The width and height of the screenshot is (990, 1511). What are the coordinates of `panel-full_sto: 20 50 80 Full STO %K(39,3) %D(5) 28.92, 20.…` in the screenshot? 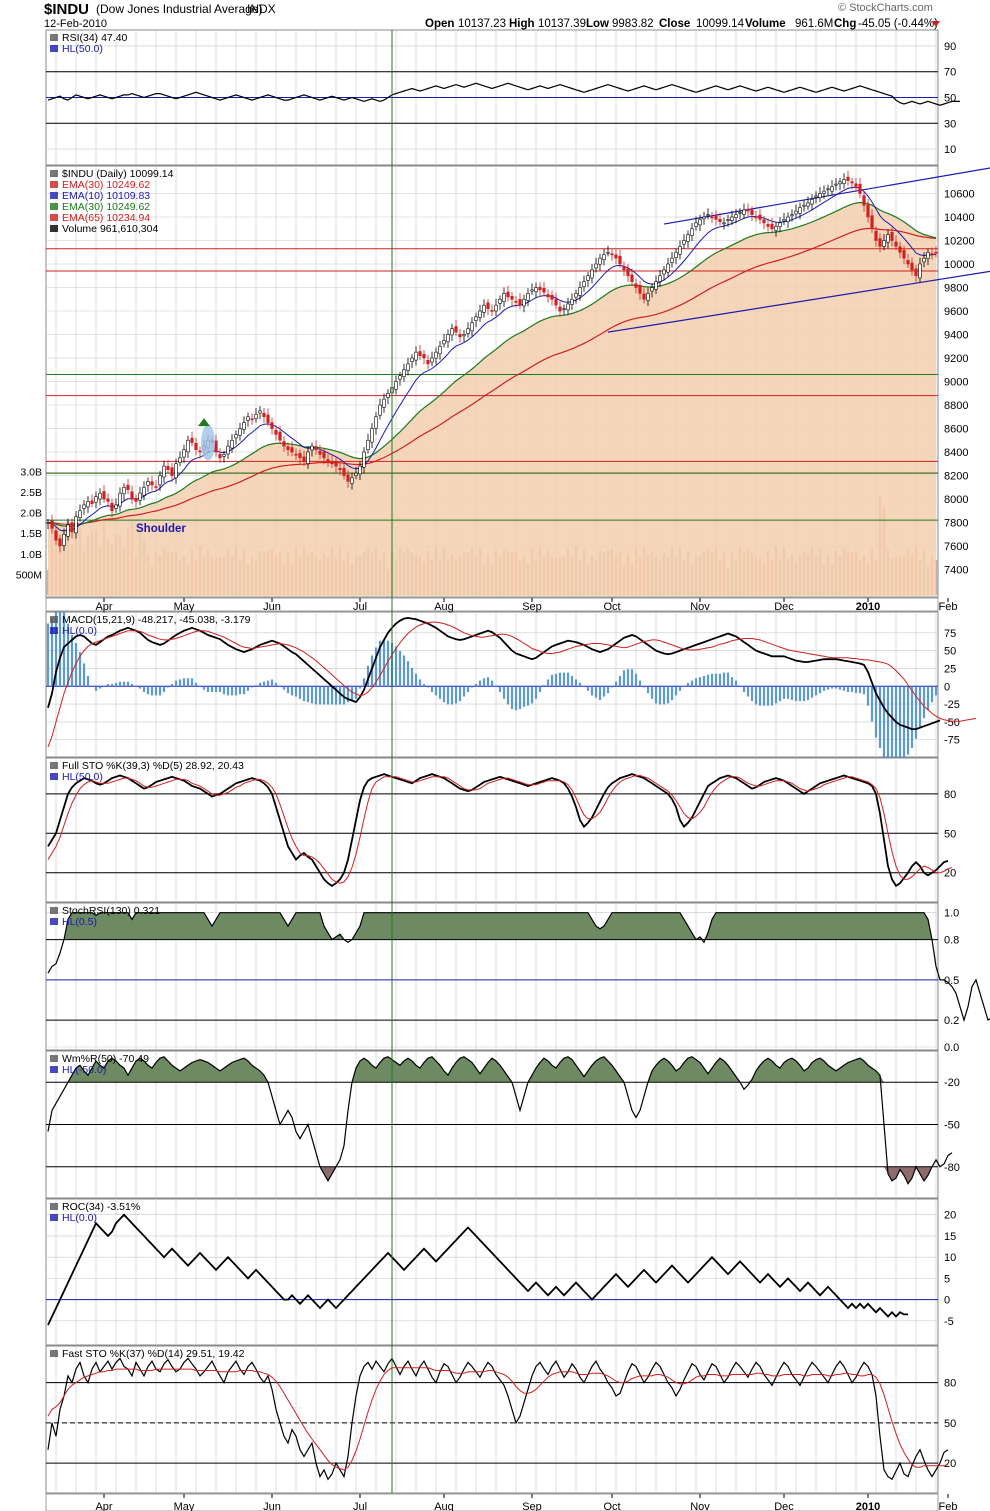 It's located at (500, 830).